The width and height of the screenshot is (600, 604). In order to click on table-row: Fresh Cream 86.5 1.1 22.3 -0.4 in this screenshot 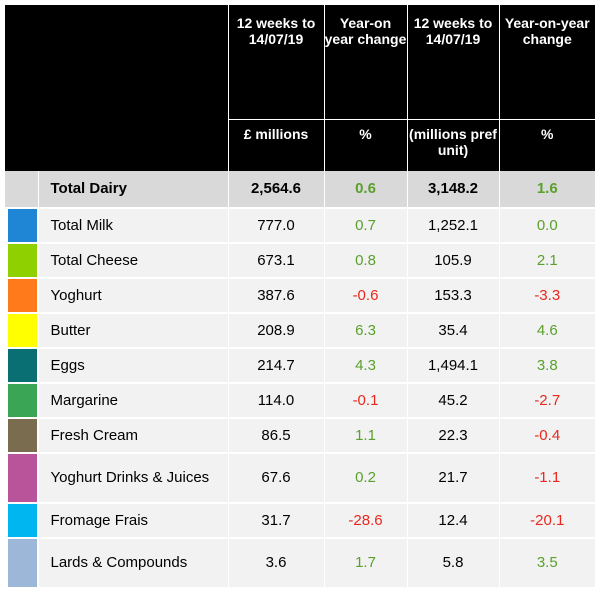, I will do `click(300, 436)`.